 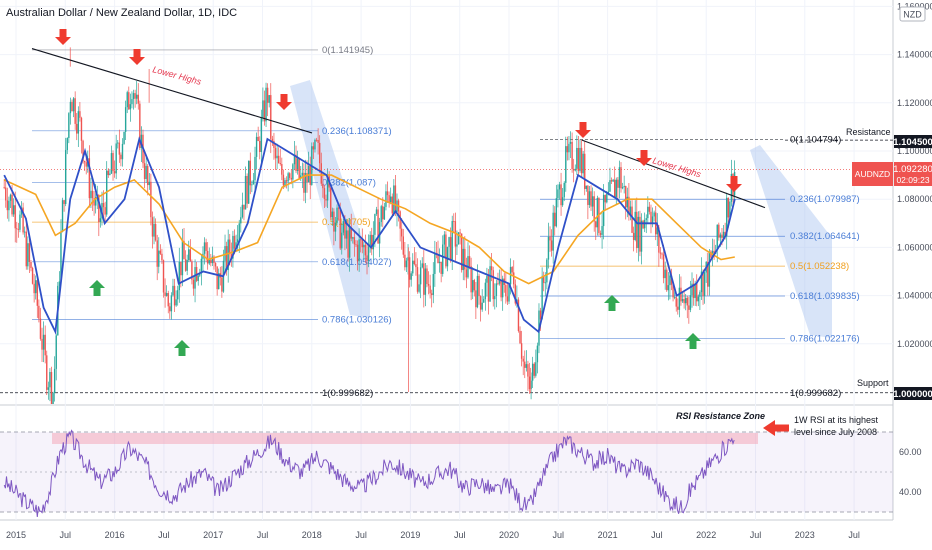 I want to click on rsi-axis: 60.00 40.00, so click(x=910, y=472).